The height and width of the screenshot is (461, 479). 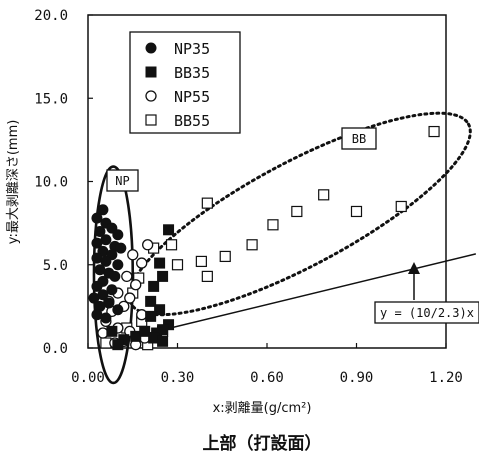 I want to click on equation-box, so click(x=426, y=312).